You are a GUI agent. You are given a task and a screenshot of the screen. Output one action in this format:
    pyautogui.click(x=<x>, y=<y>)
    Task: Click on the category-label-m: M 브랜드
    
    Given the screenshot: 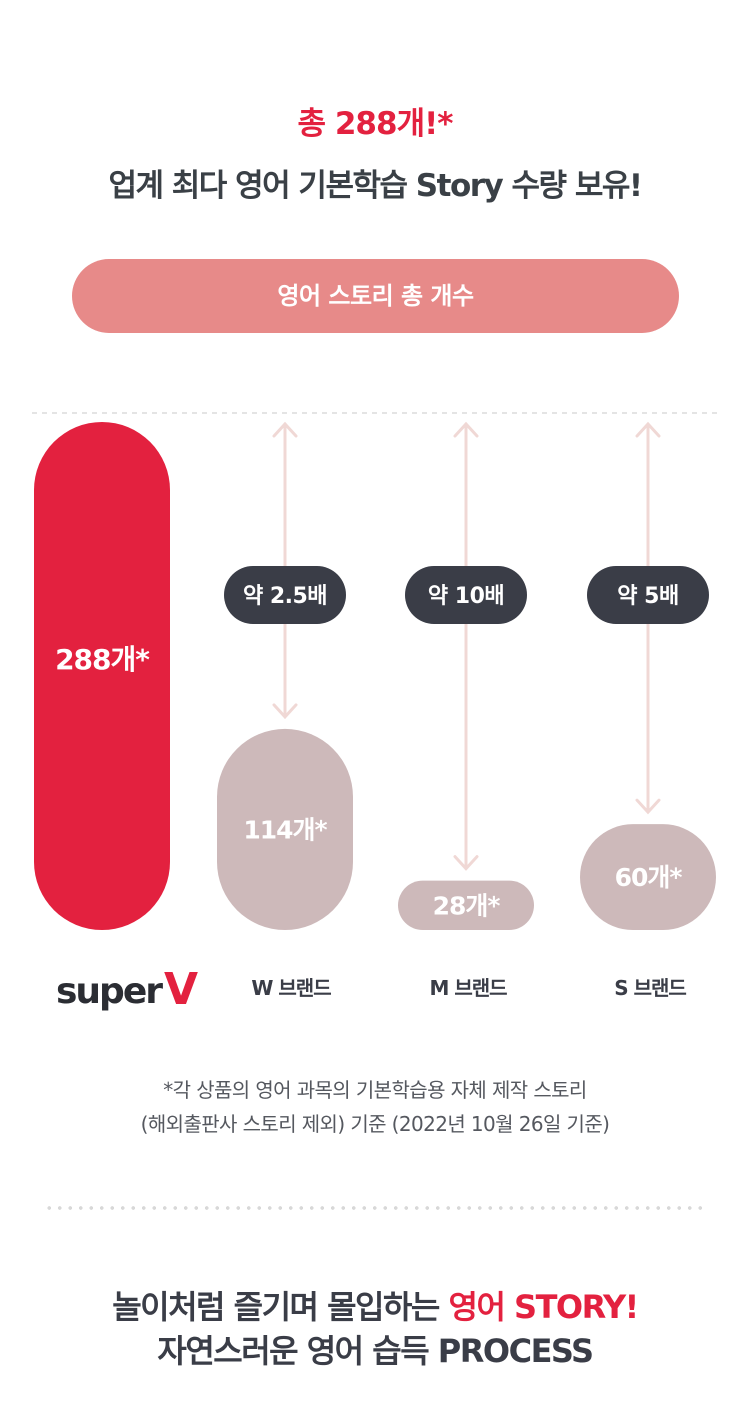 What is the action you would take?
    pyautogui.click(x=468, y=988)
    